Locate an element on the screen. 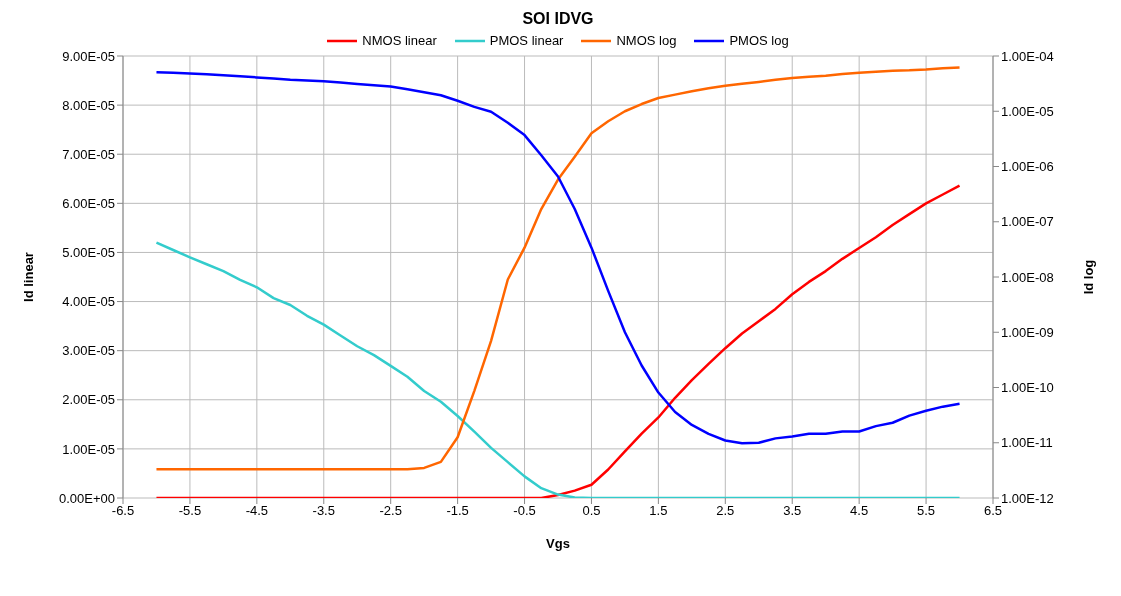  y2-axis-title: Id log is located at coordinates (1088, 277).